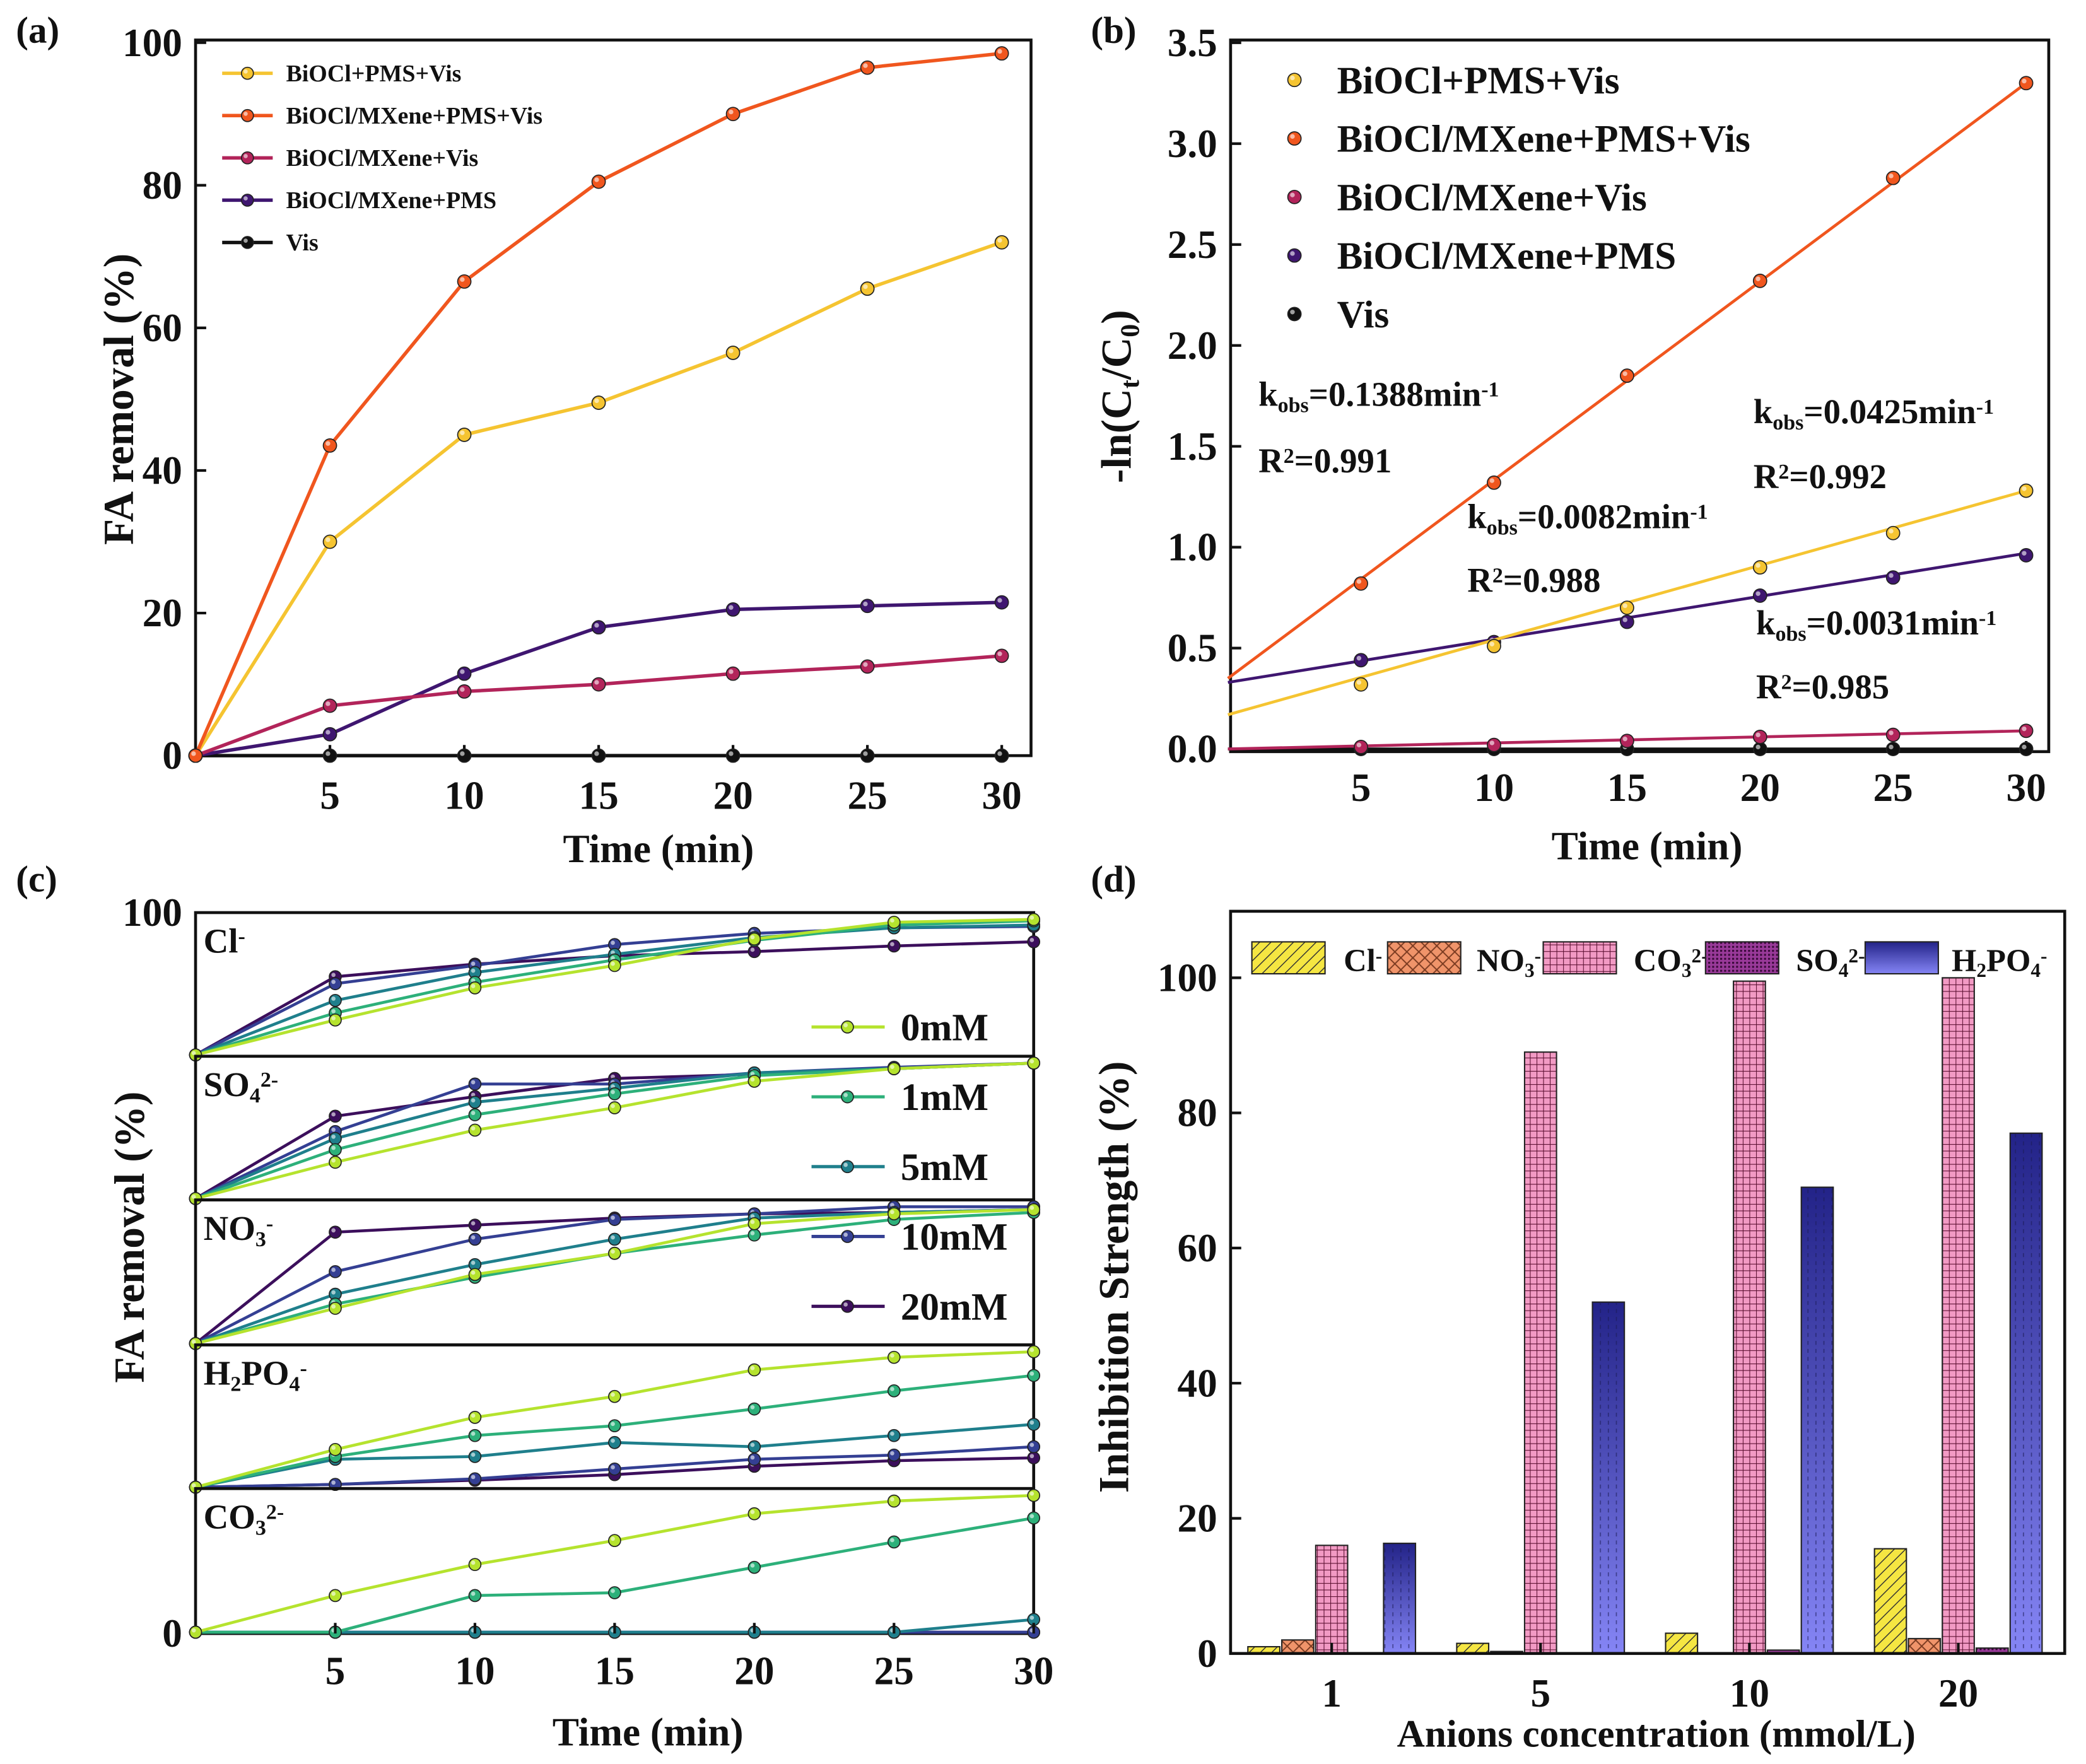 This screenshot has width=2086, height=1764. Describe the element at coordinates (1116, 359) in the screenshot. I see `text-part: /C` at that location.